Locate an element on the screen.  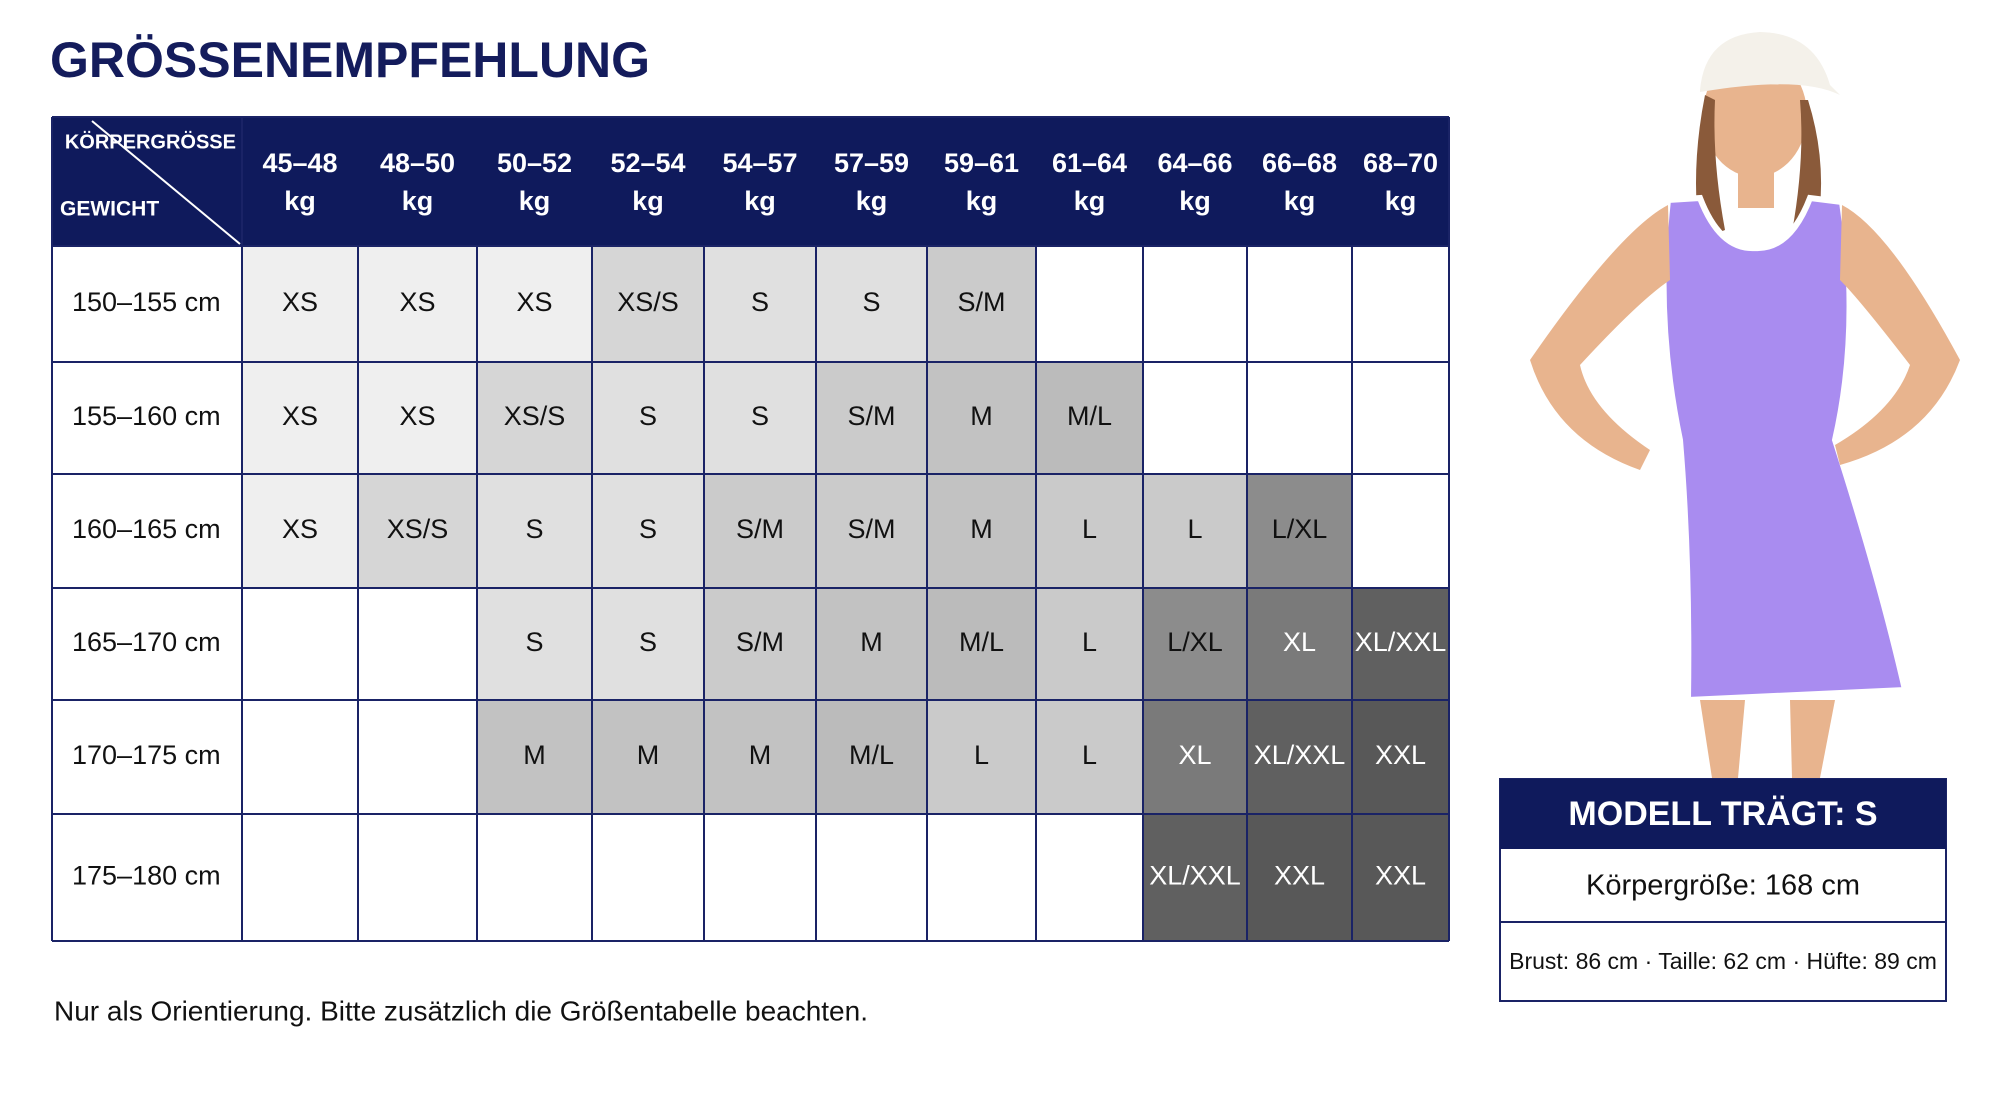
row-label-cell is located at coordinates (147, 418).